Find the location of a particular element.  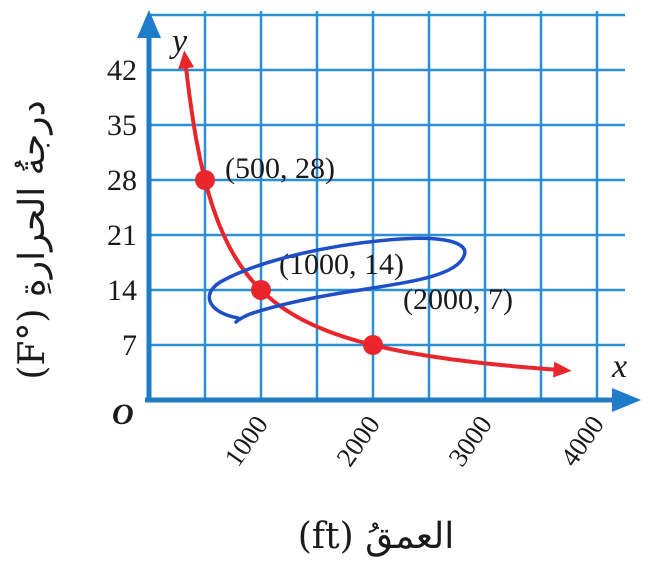

y-tick-label: 35 is located at coordinates (122, 125).